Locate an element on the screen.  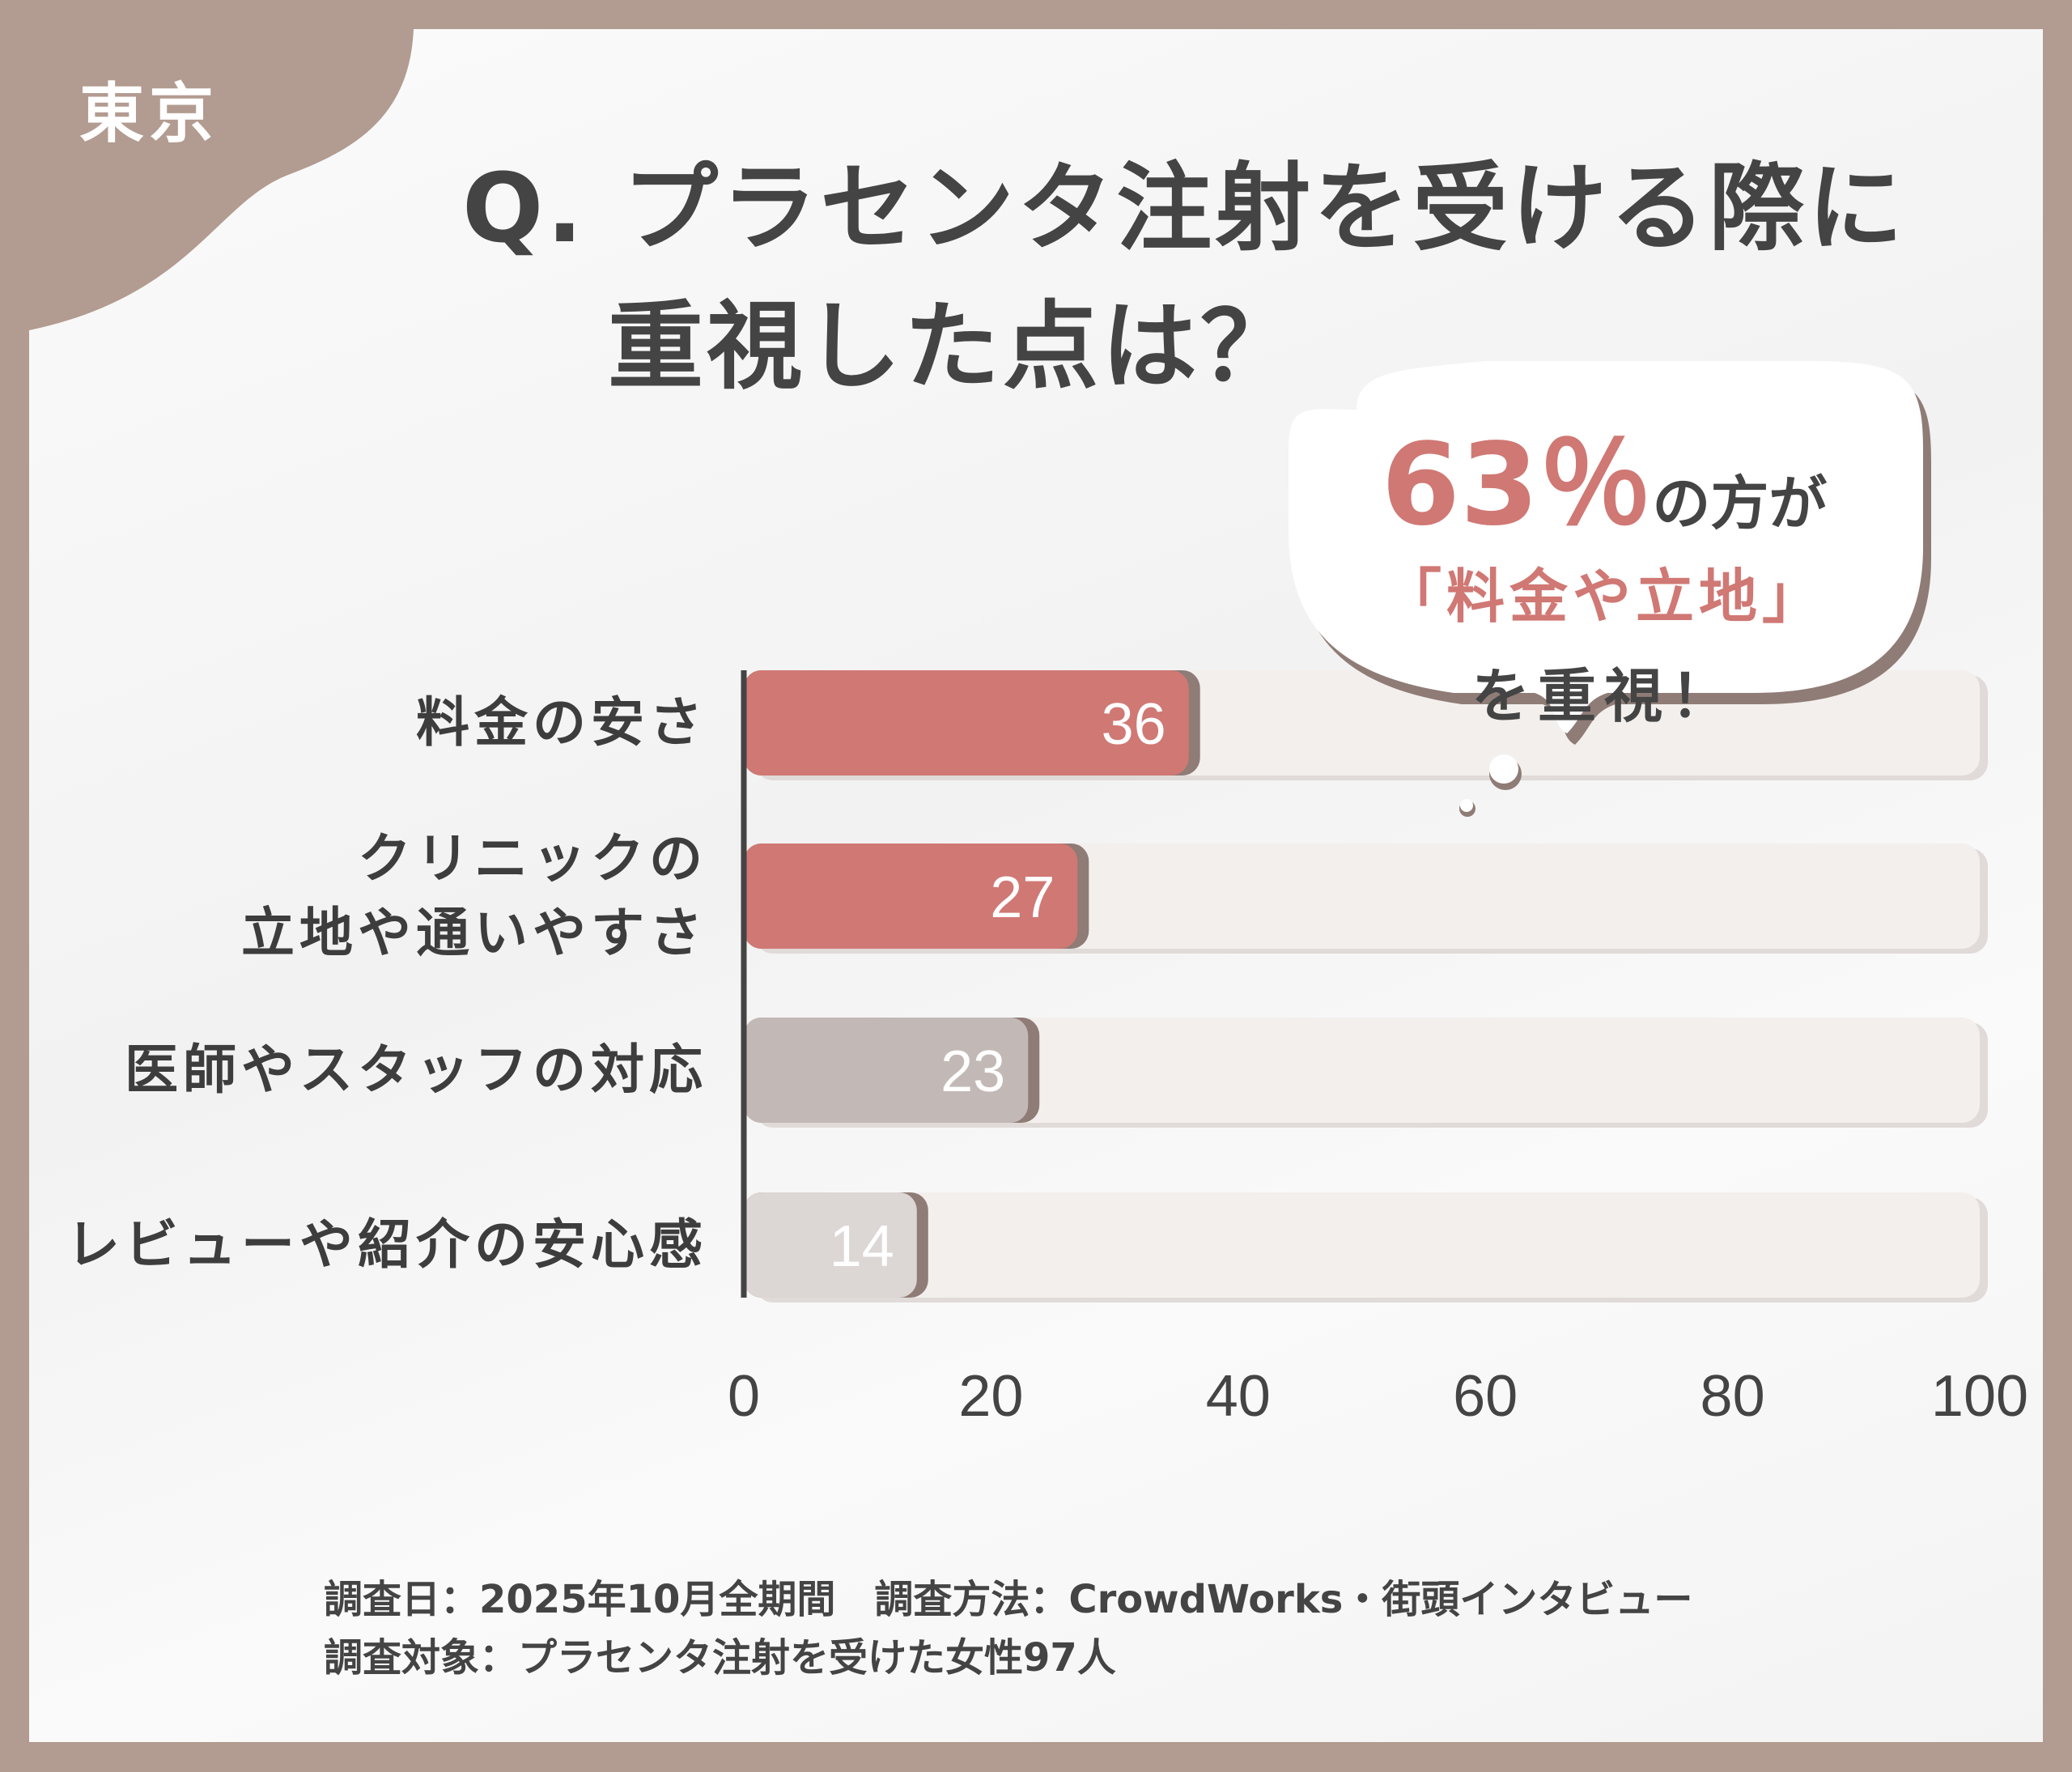
page-title-line2: 重視した点は？ is located at coordinates (954, 347).